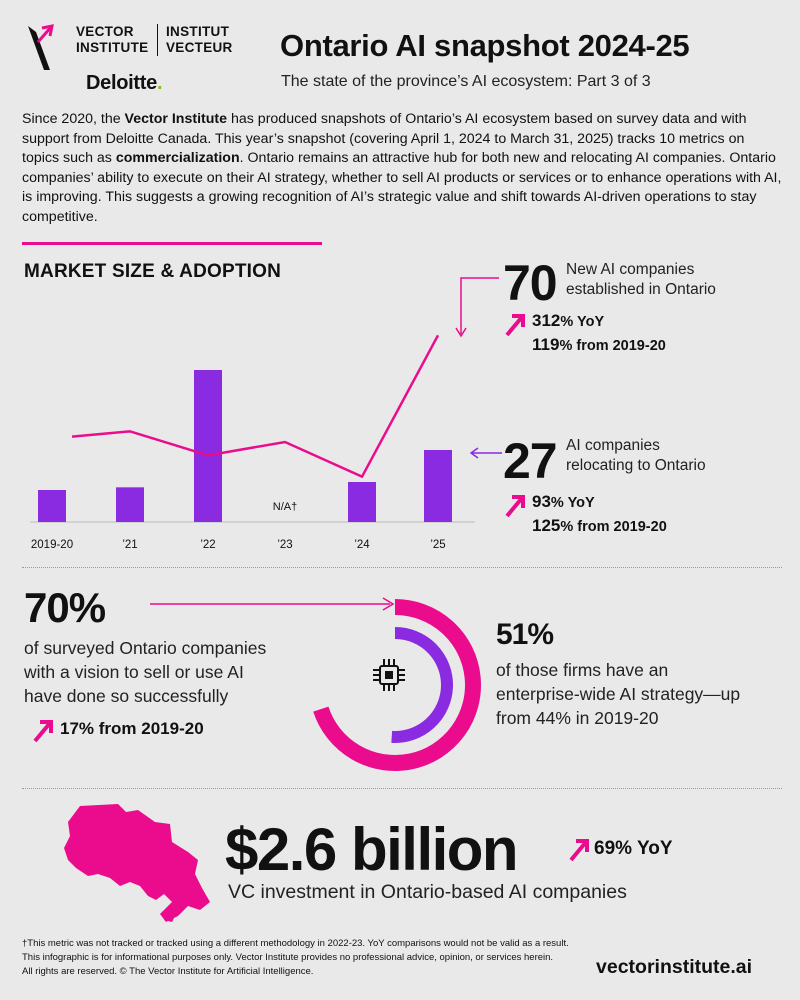  Describe the element at coordinates (157, 40) in the screenshot. I see `org-separator` at that location.